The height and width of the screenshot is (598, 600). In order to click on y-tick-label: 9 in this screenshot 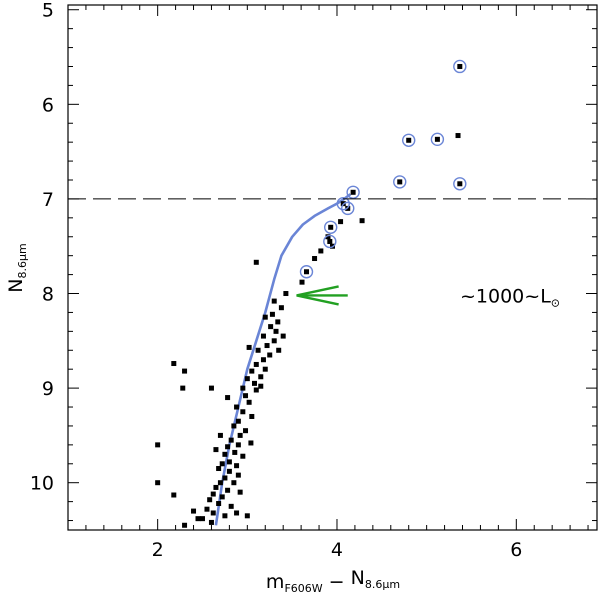, I will do `click(48, 389)`.